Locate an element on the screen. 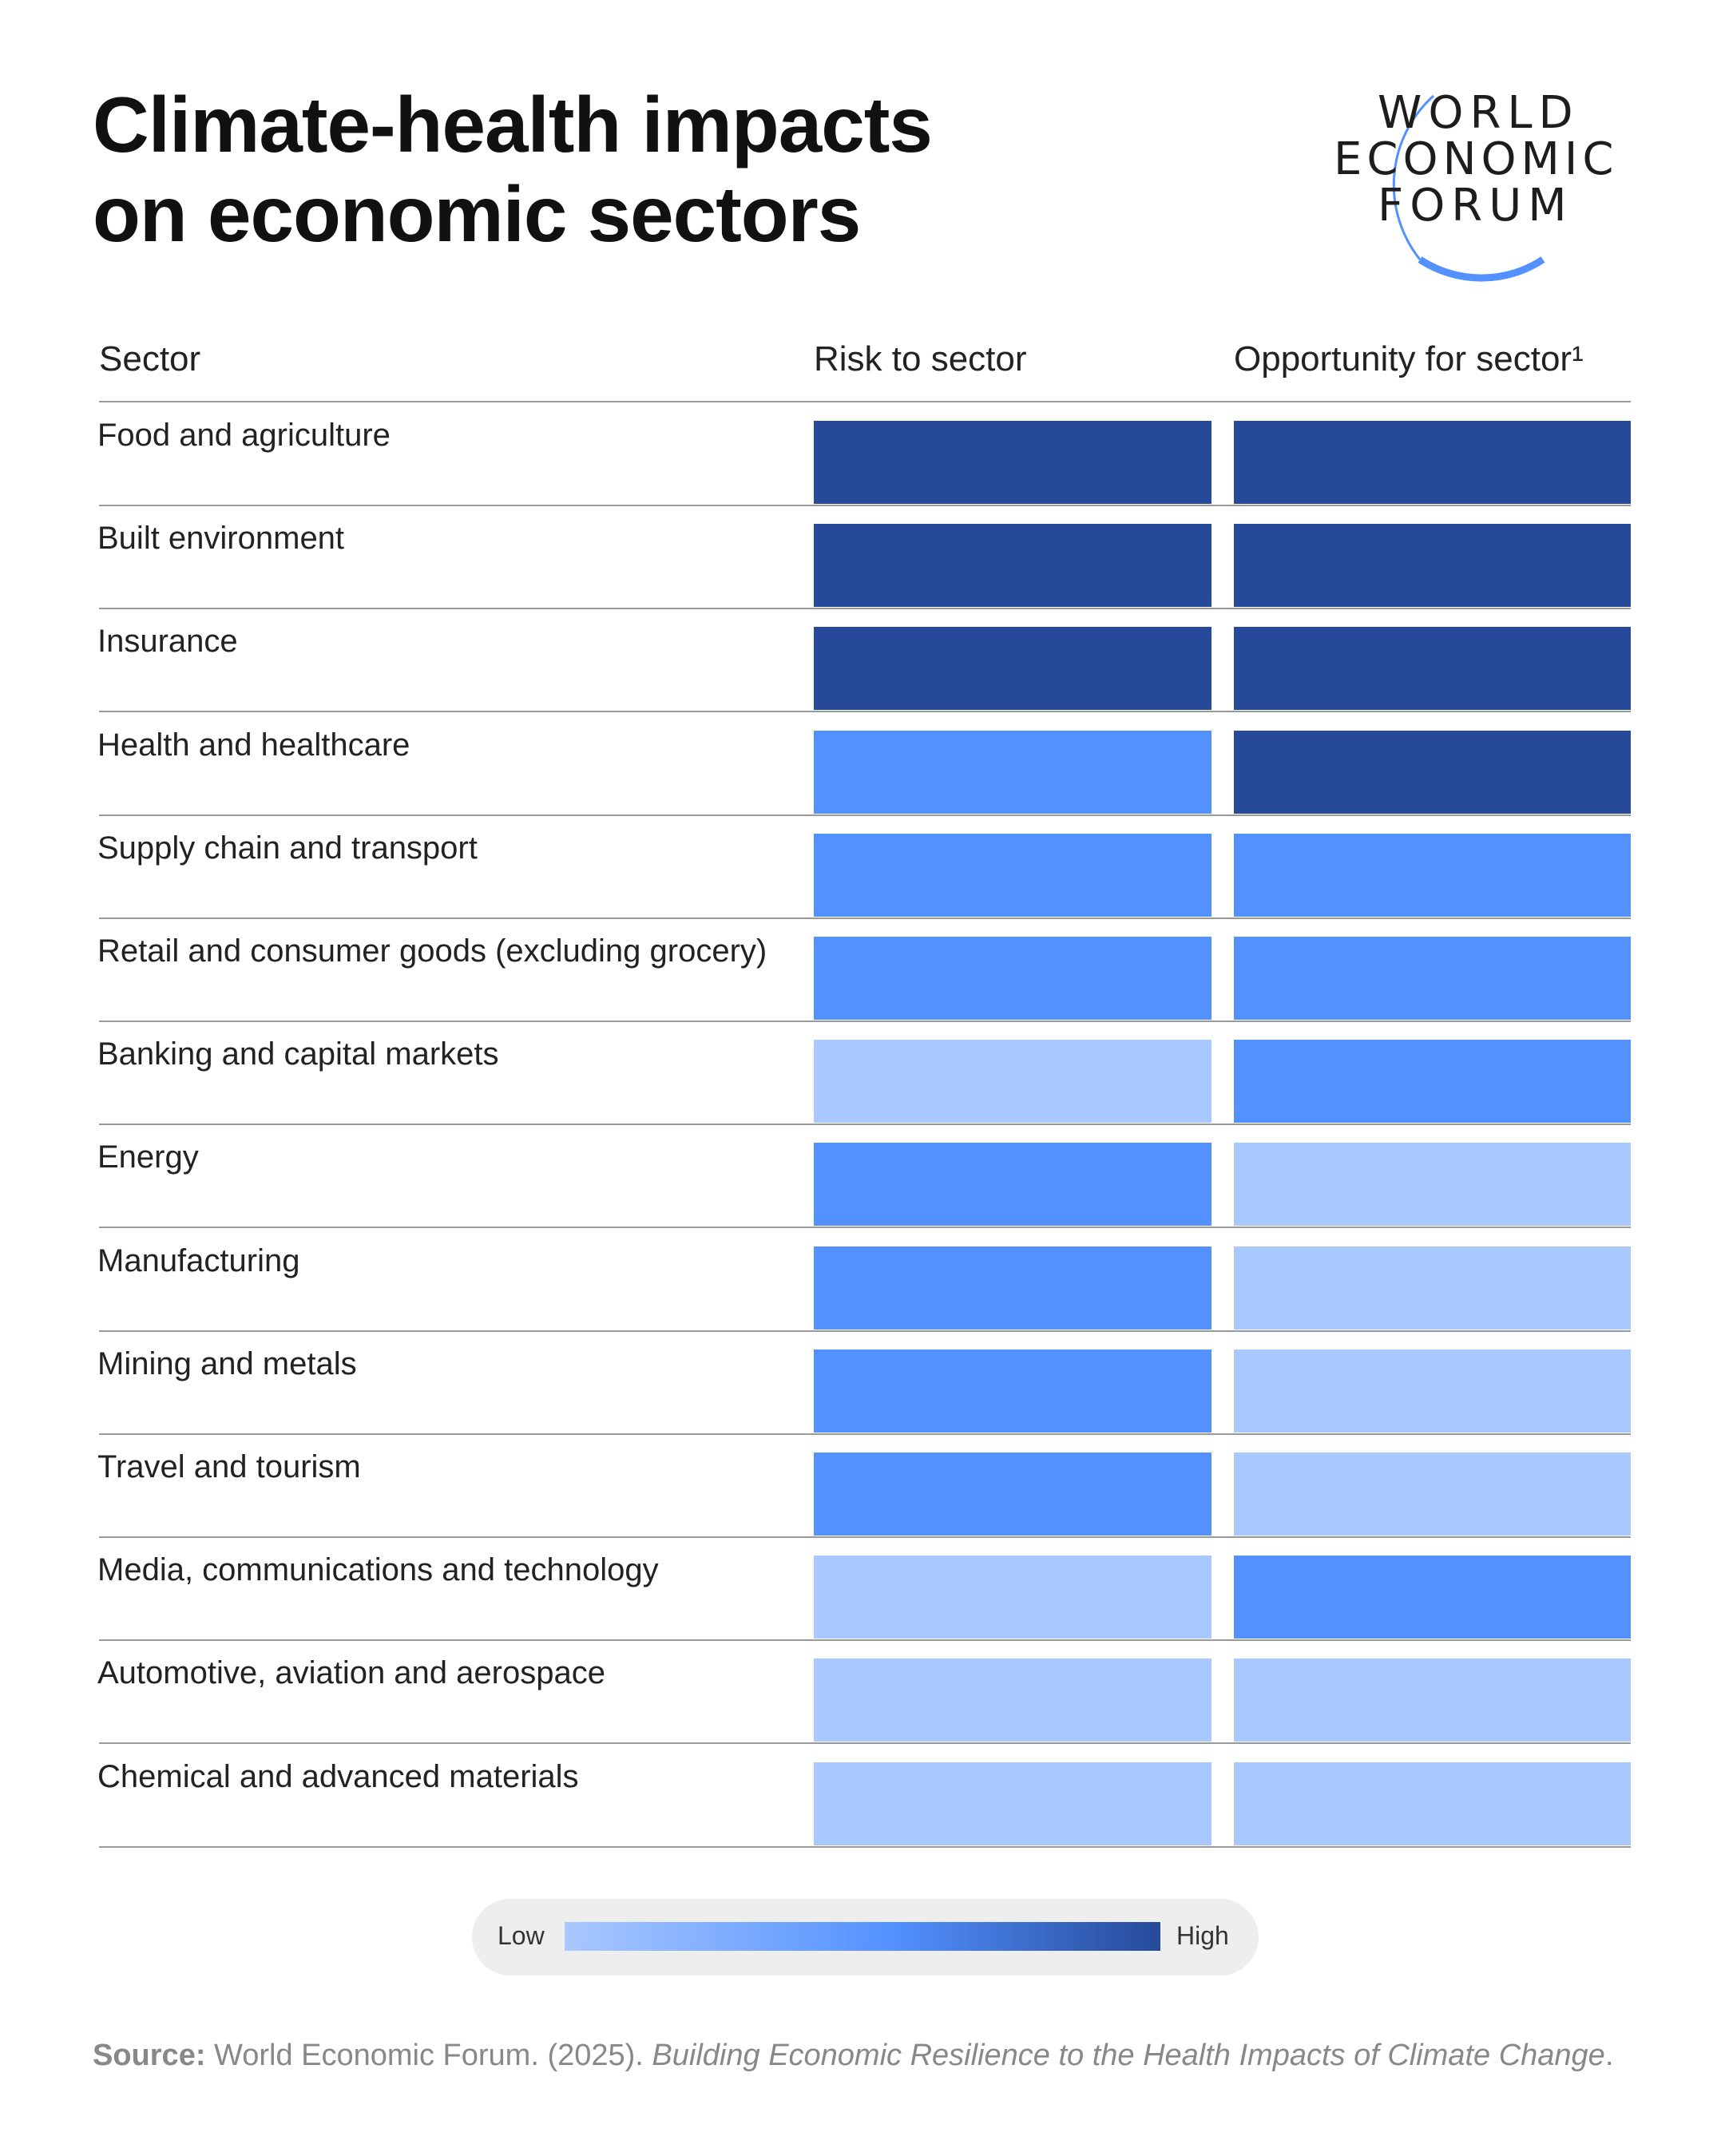 Image resolution: width=1725 pixels, height=2156 pixels. sector-label: Built environment is located at coordinates (221, 539).